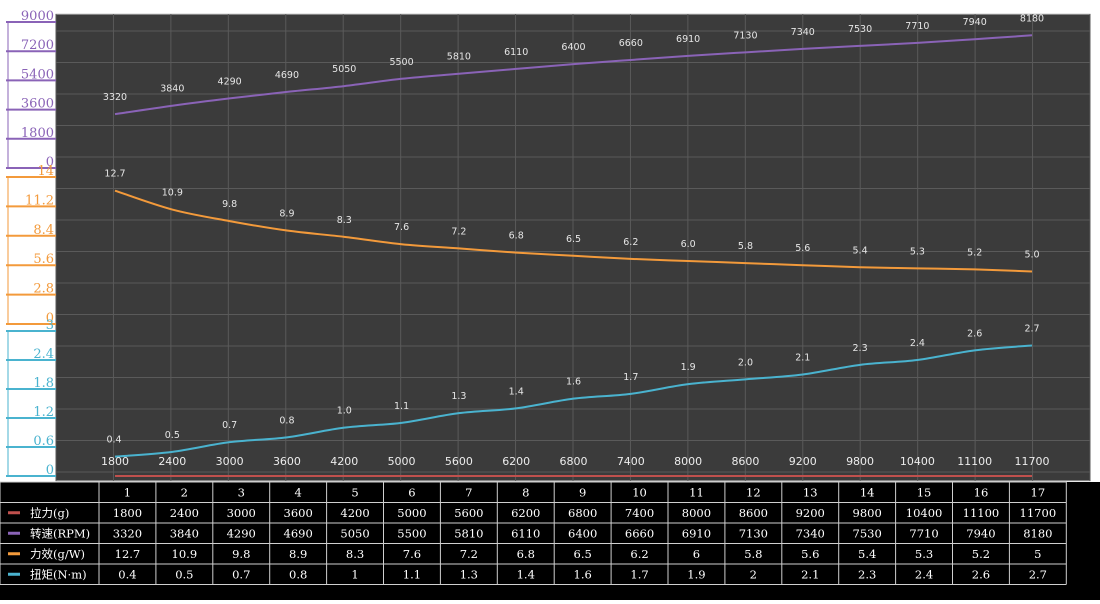 The width and height of the screenshot is (1100, 604). I want to click on table-cell: 7130, so click(753, 533).